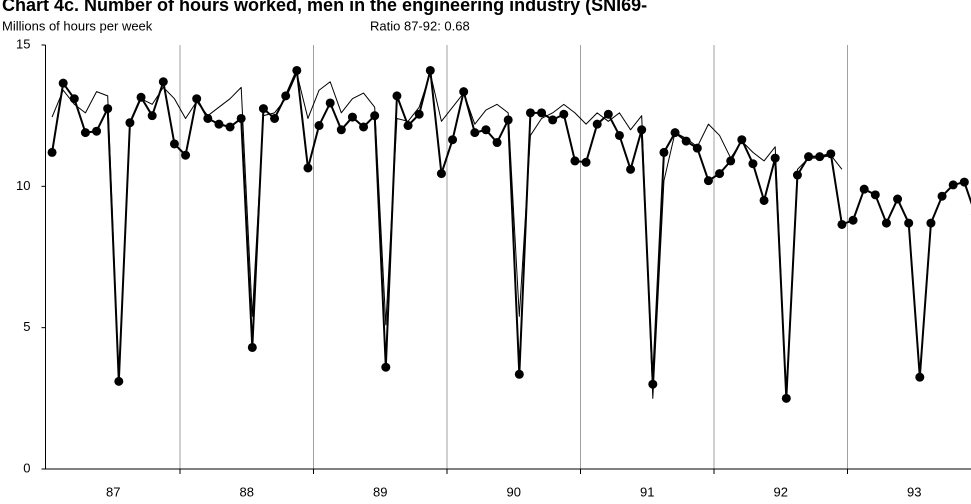  Describe the element at coordinates (113, 491) in the screenshot. I see `x-tick-label: 87` at that location.